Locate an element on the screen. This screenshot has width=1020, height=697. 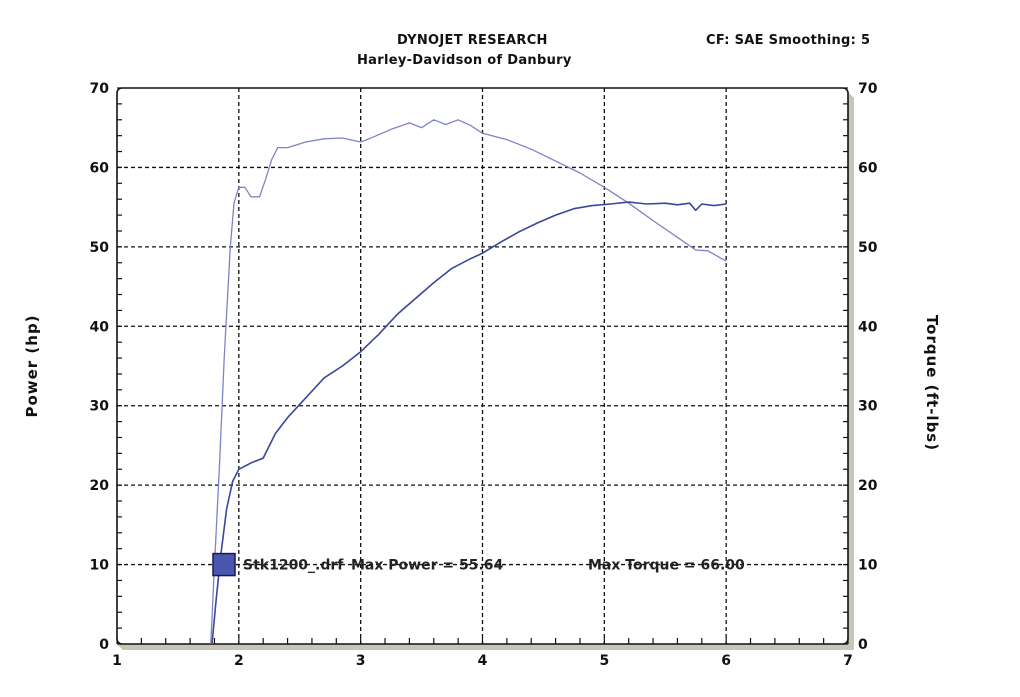
legend-run-name: Stk1200_.drf is located at coordinates (293, 566).